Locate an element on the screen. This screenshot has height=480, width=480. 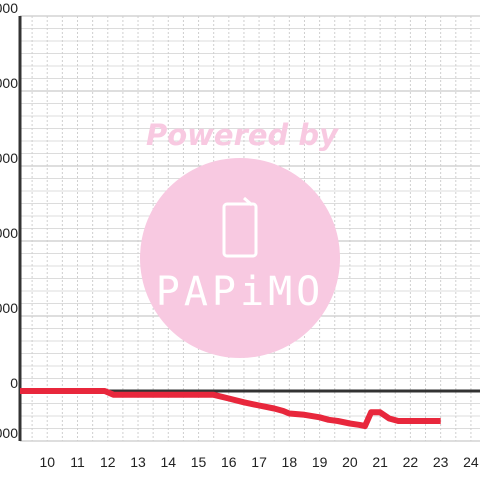
y-tick-label: 60,000 is located at coordinates (9, 233).